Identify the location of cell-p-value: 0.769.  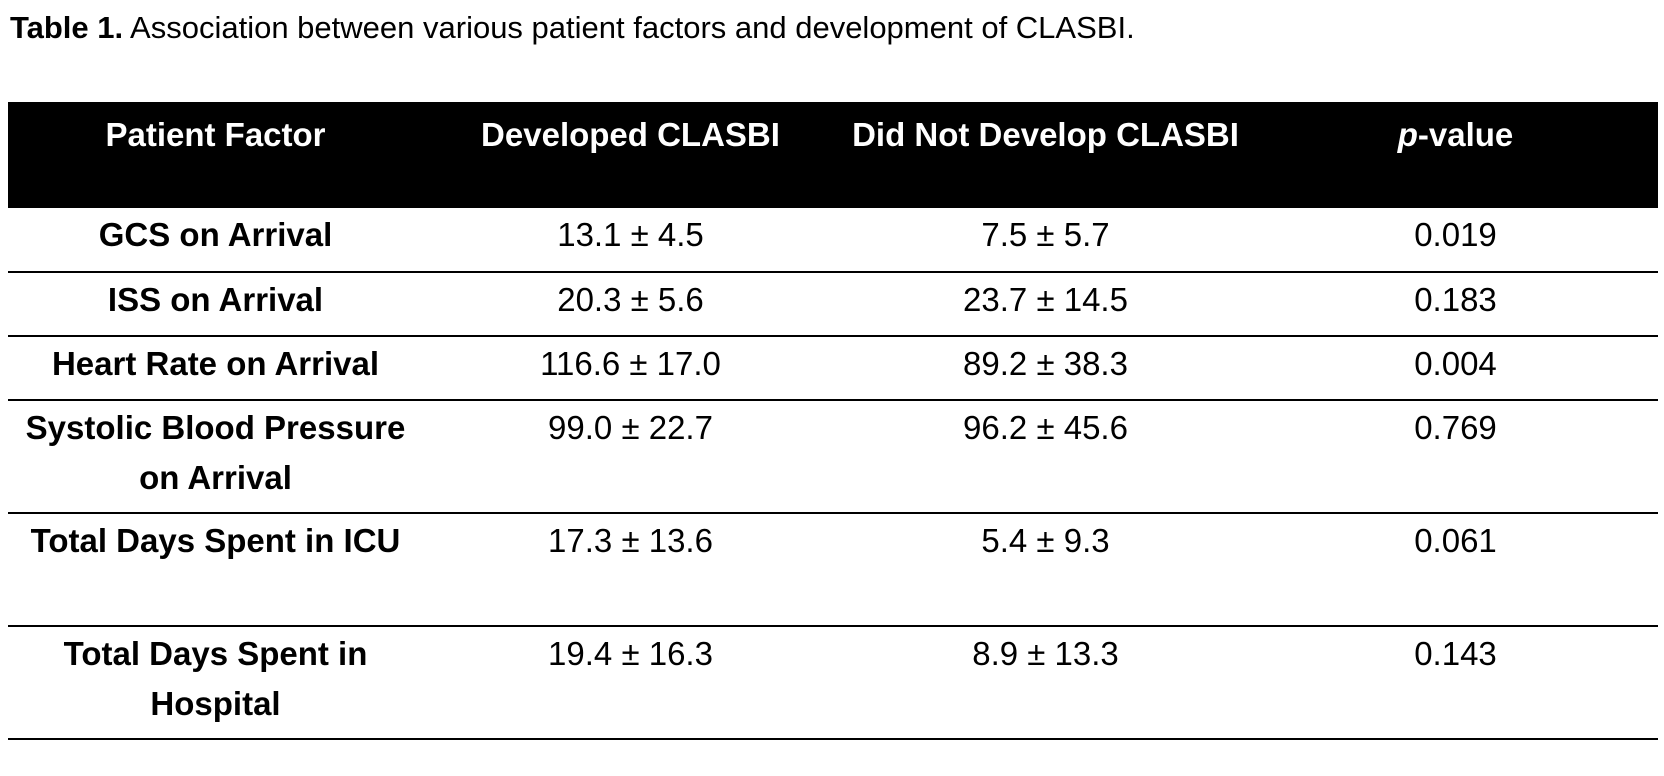
(1455, 457).